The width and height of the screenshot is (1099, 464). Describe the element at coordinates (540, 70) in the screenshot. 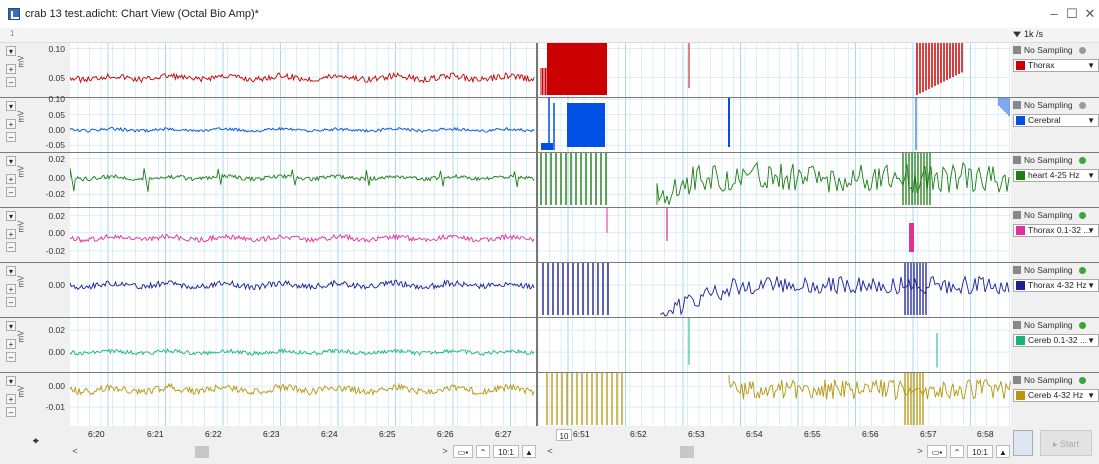

I see `trace-plot-thorax` at that location.